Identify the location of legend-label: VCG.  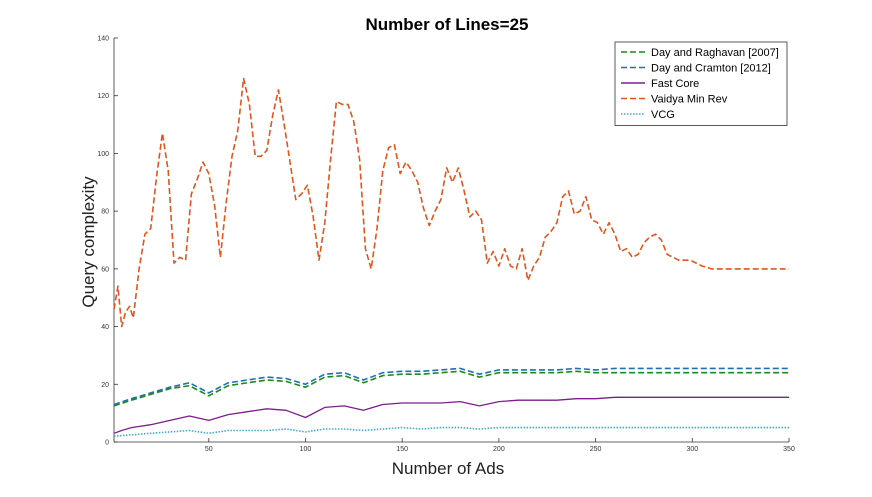
(663, 115).